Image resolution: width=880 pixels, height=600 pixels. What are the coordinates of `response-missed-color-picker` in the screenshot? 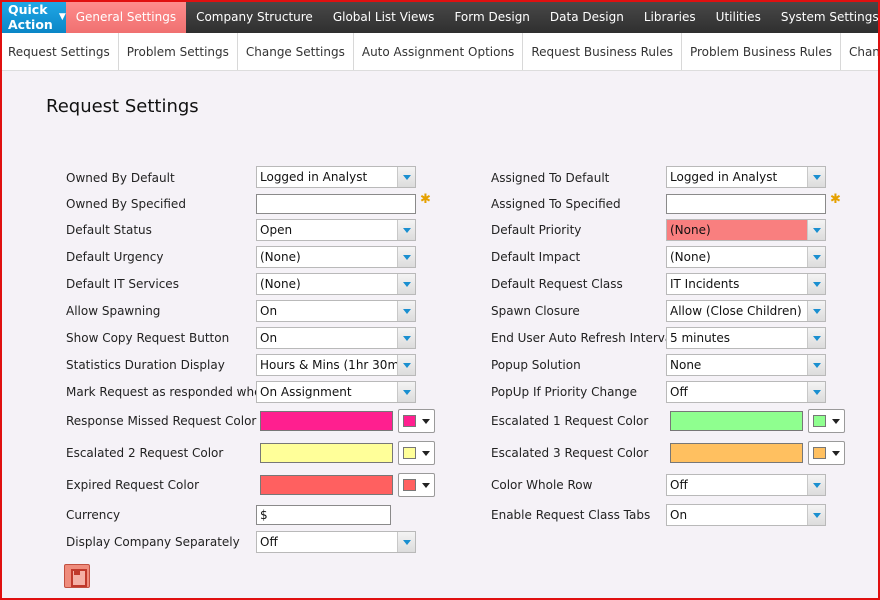 It's located at (416, 421).